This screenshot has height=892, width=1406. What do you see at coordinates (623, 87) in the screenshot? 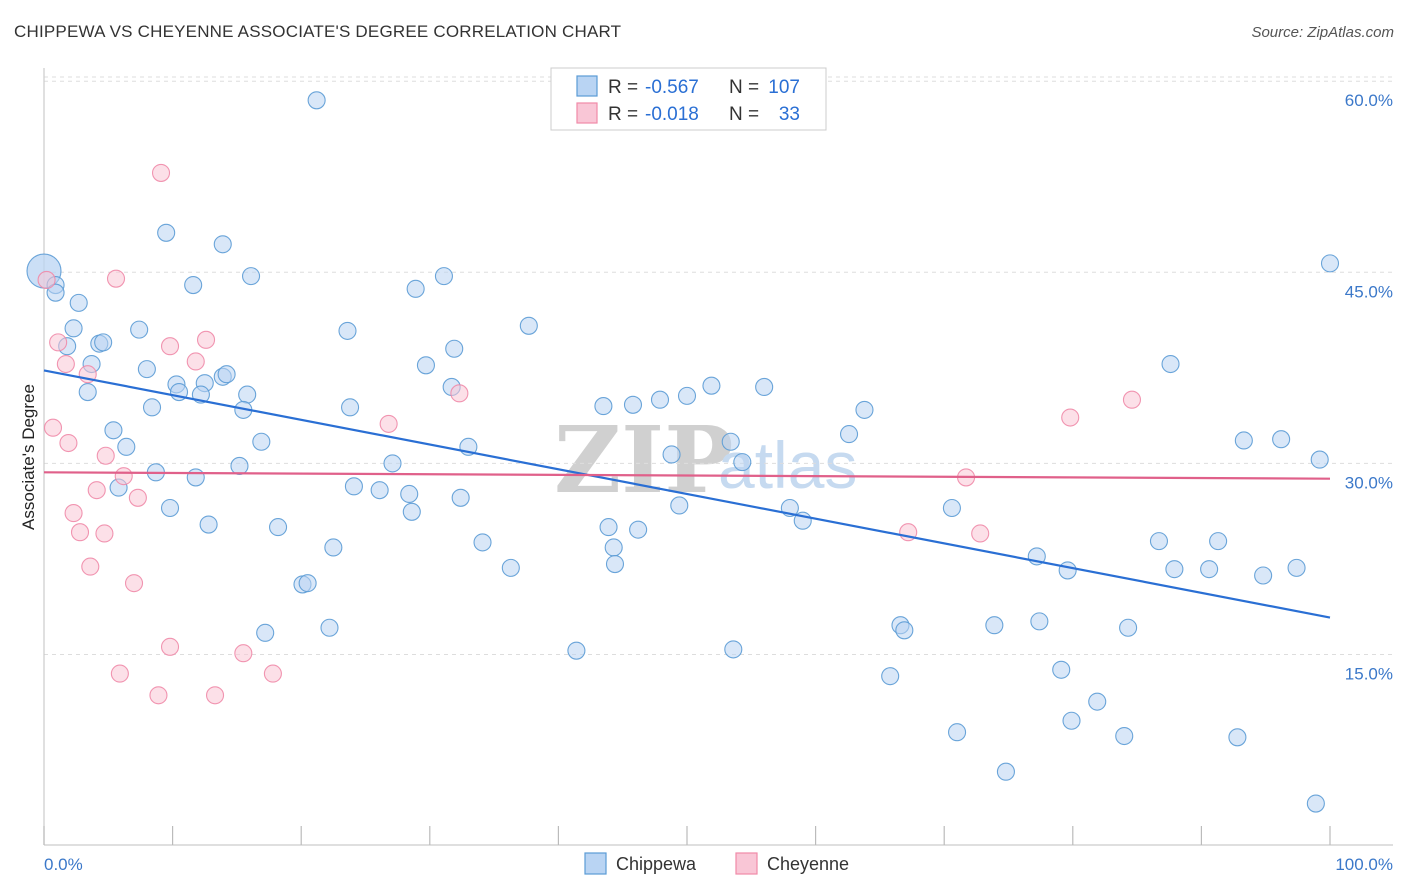
I see `stat-r-label-chippewa: R =` at bounding box center [623, 87].